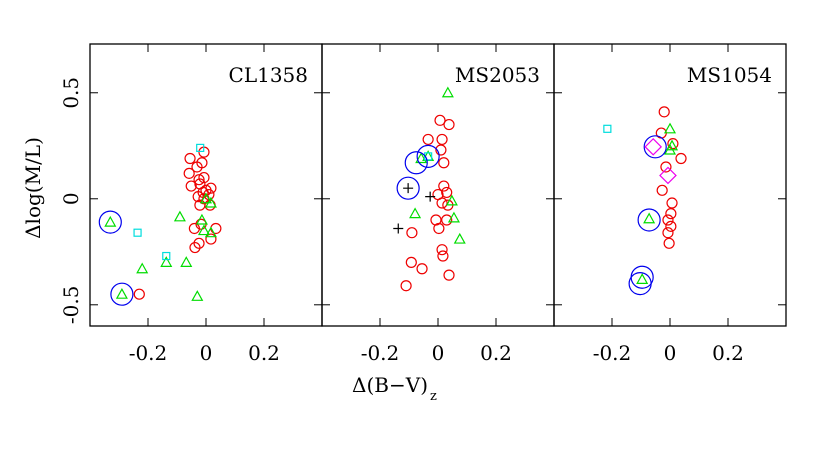 The height and width of the screenshot is (454, 830). Describe the element at coordinates (268, 75) in the screenshot. I see `panel-title: CL1358` at that location.